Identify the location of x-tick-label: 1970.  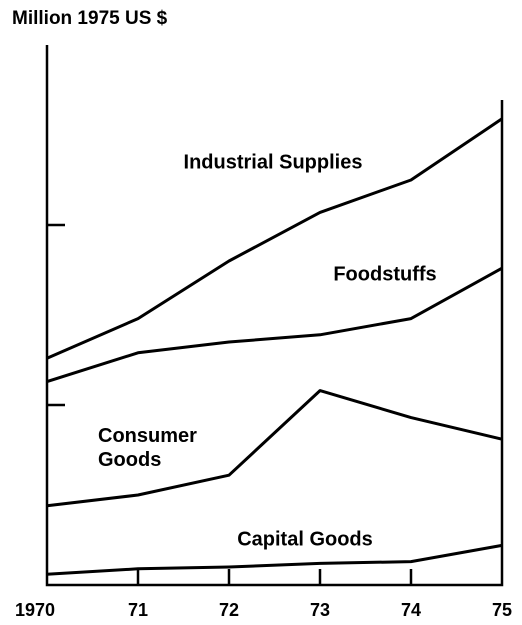
(35, 610).